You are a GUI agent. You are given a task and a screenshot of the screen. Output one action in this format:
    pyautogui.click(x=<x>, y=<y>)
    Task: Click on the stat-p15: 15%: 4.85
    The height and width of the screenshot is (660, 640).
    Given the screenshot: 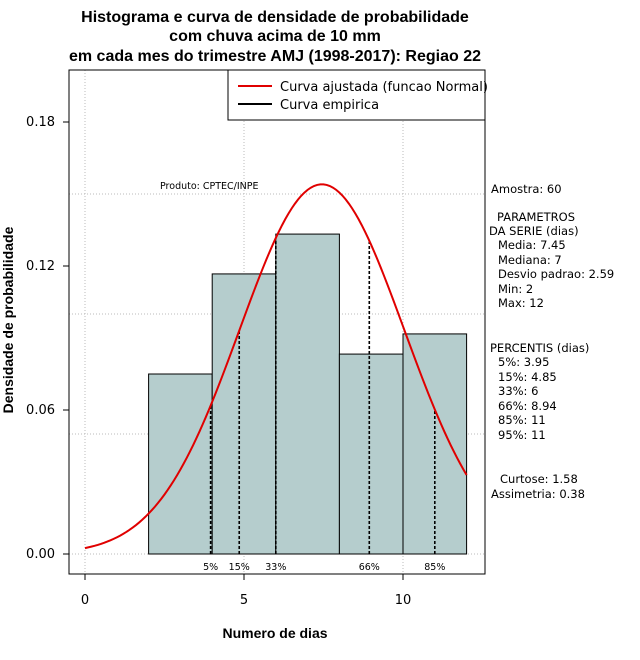 What is the action you would take?
    pyautogui.click(x=527, y=377)
    